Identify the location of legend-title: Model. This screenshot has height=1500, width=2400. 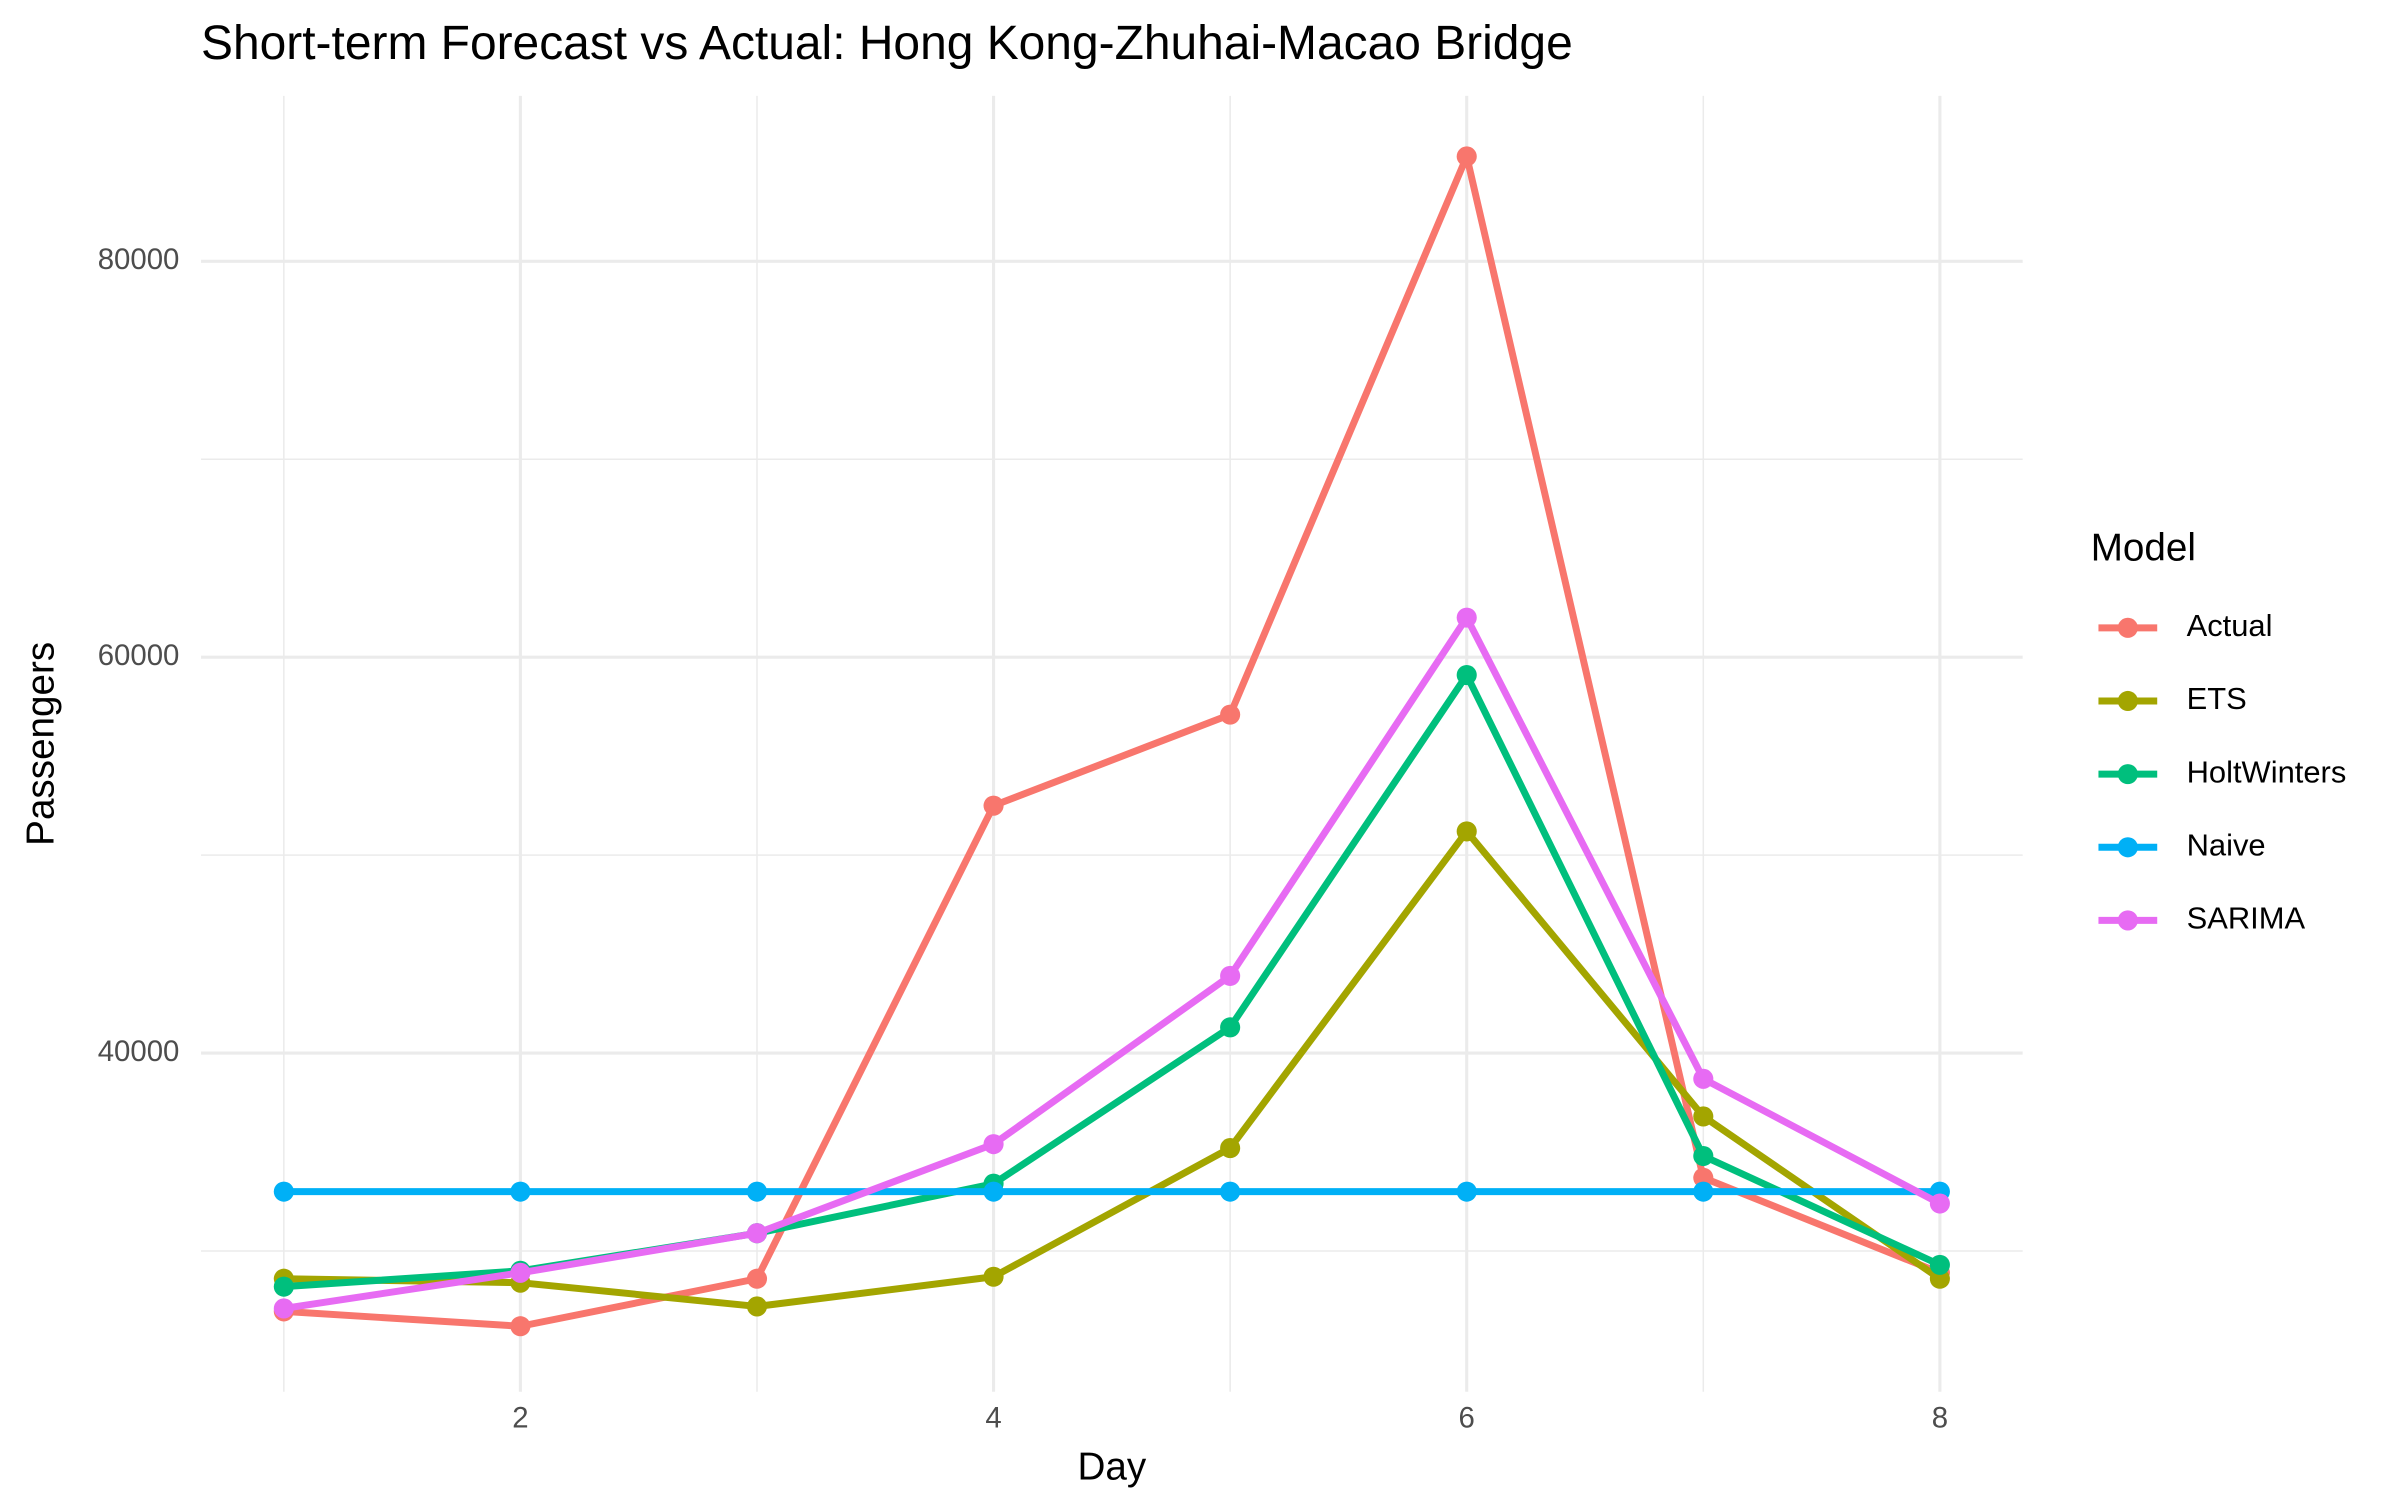
(2143, 548).